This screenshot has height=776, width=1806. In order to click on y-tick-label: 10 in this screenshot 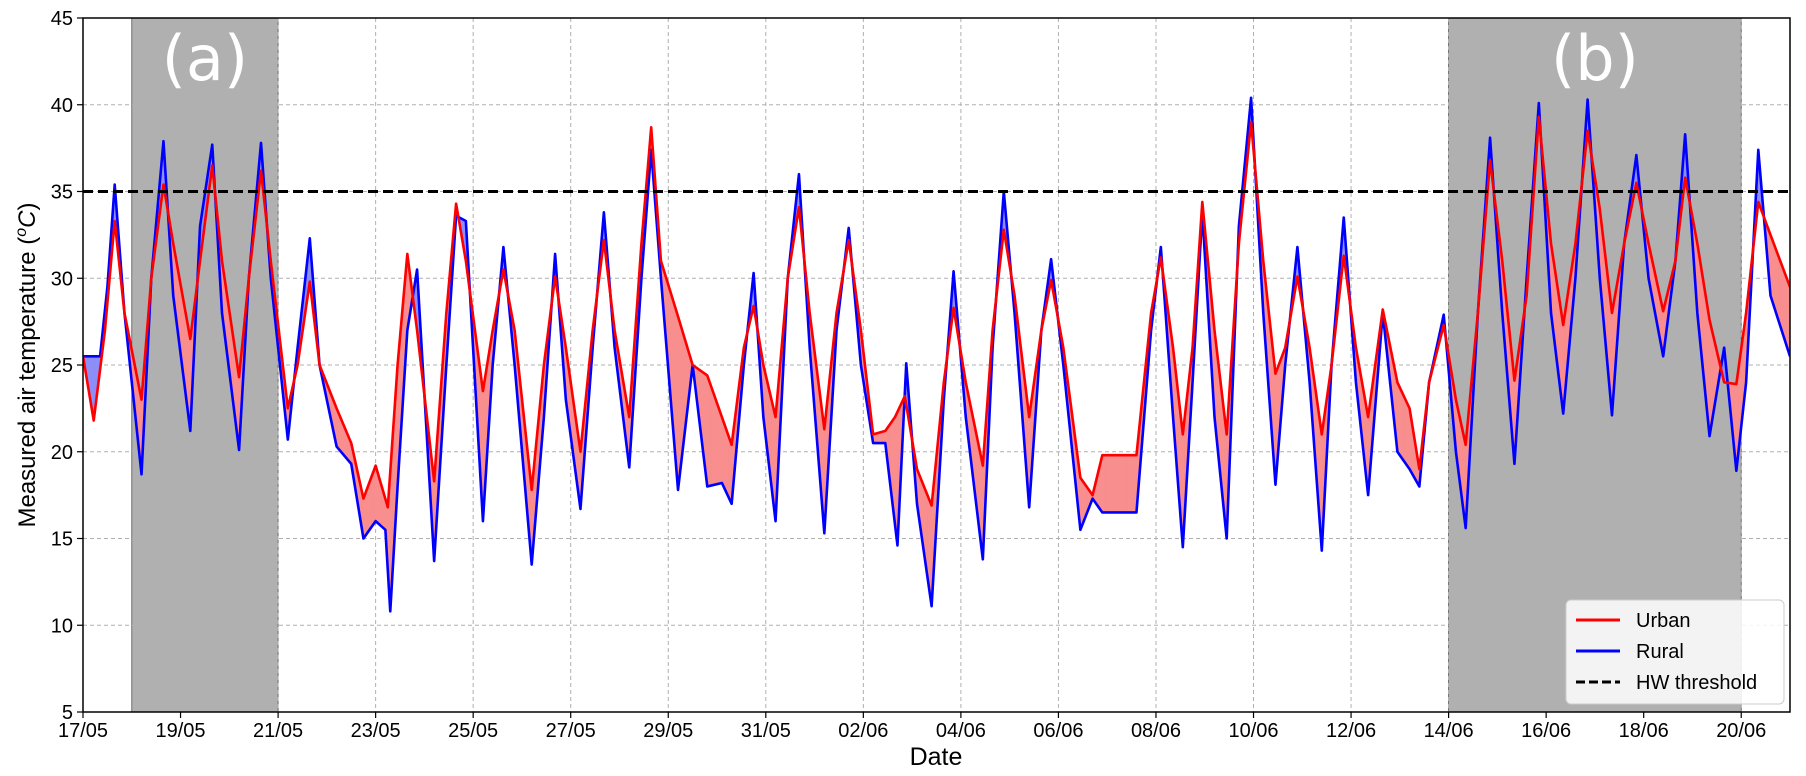, I will do `click(62, 626)`.